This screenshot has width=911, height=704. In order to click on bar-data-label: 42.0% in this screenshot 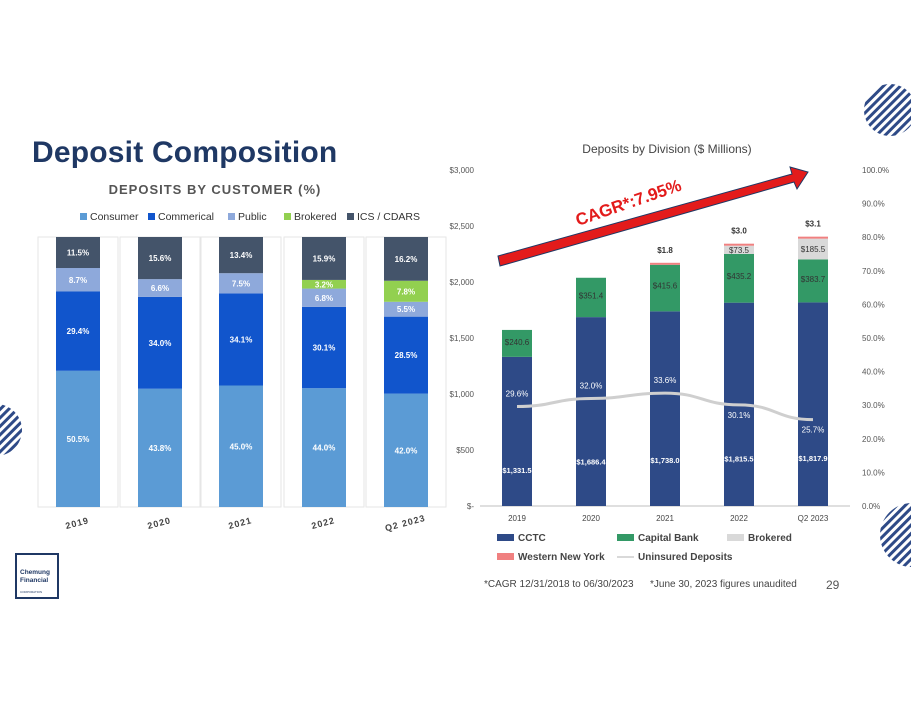, I will do `click(406, 450)`.